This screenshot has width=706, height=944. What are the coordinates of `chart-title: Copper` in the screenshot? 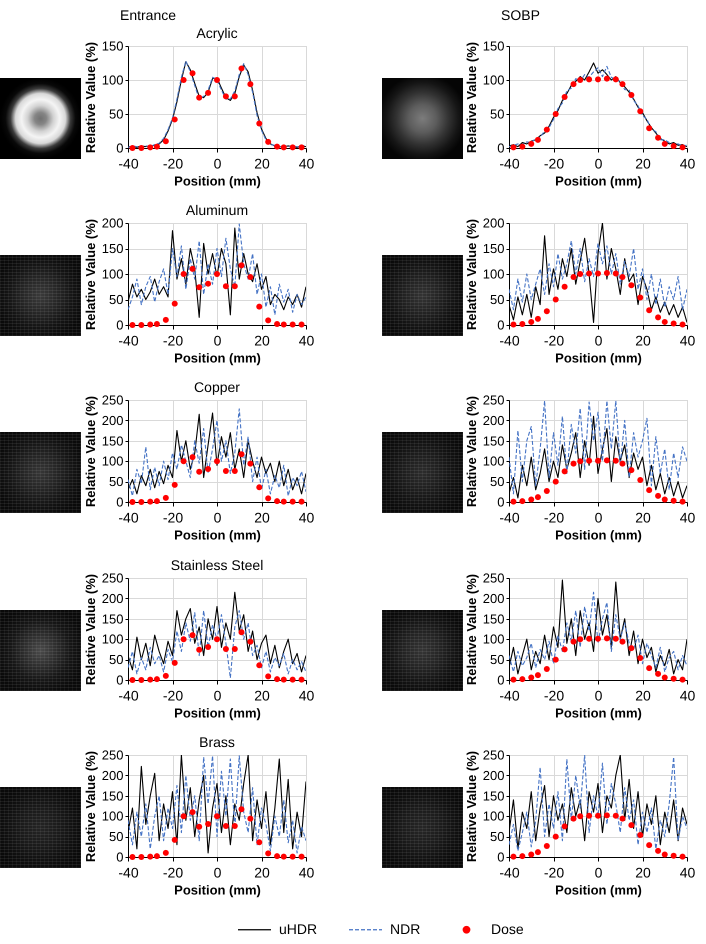 It's located at (217, 387).